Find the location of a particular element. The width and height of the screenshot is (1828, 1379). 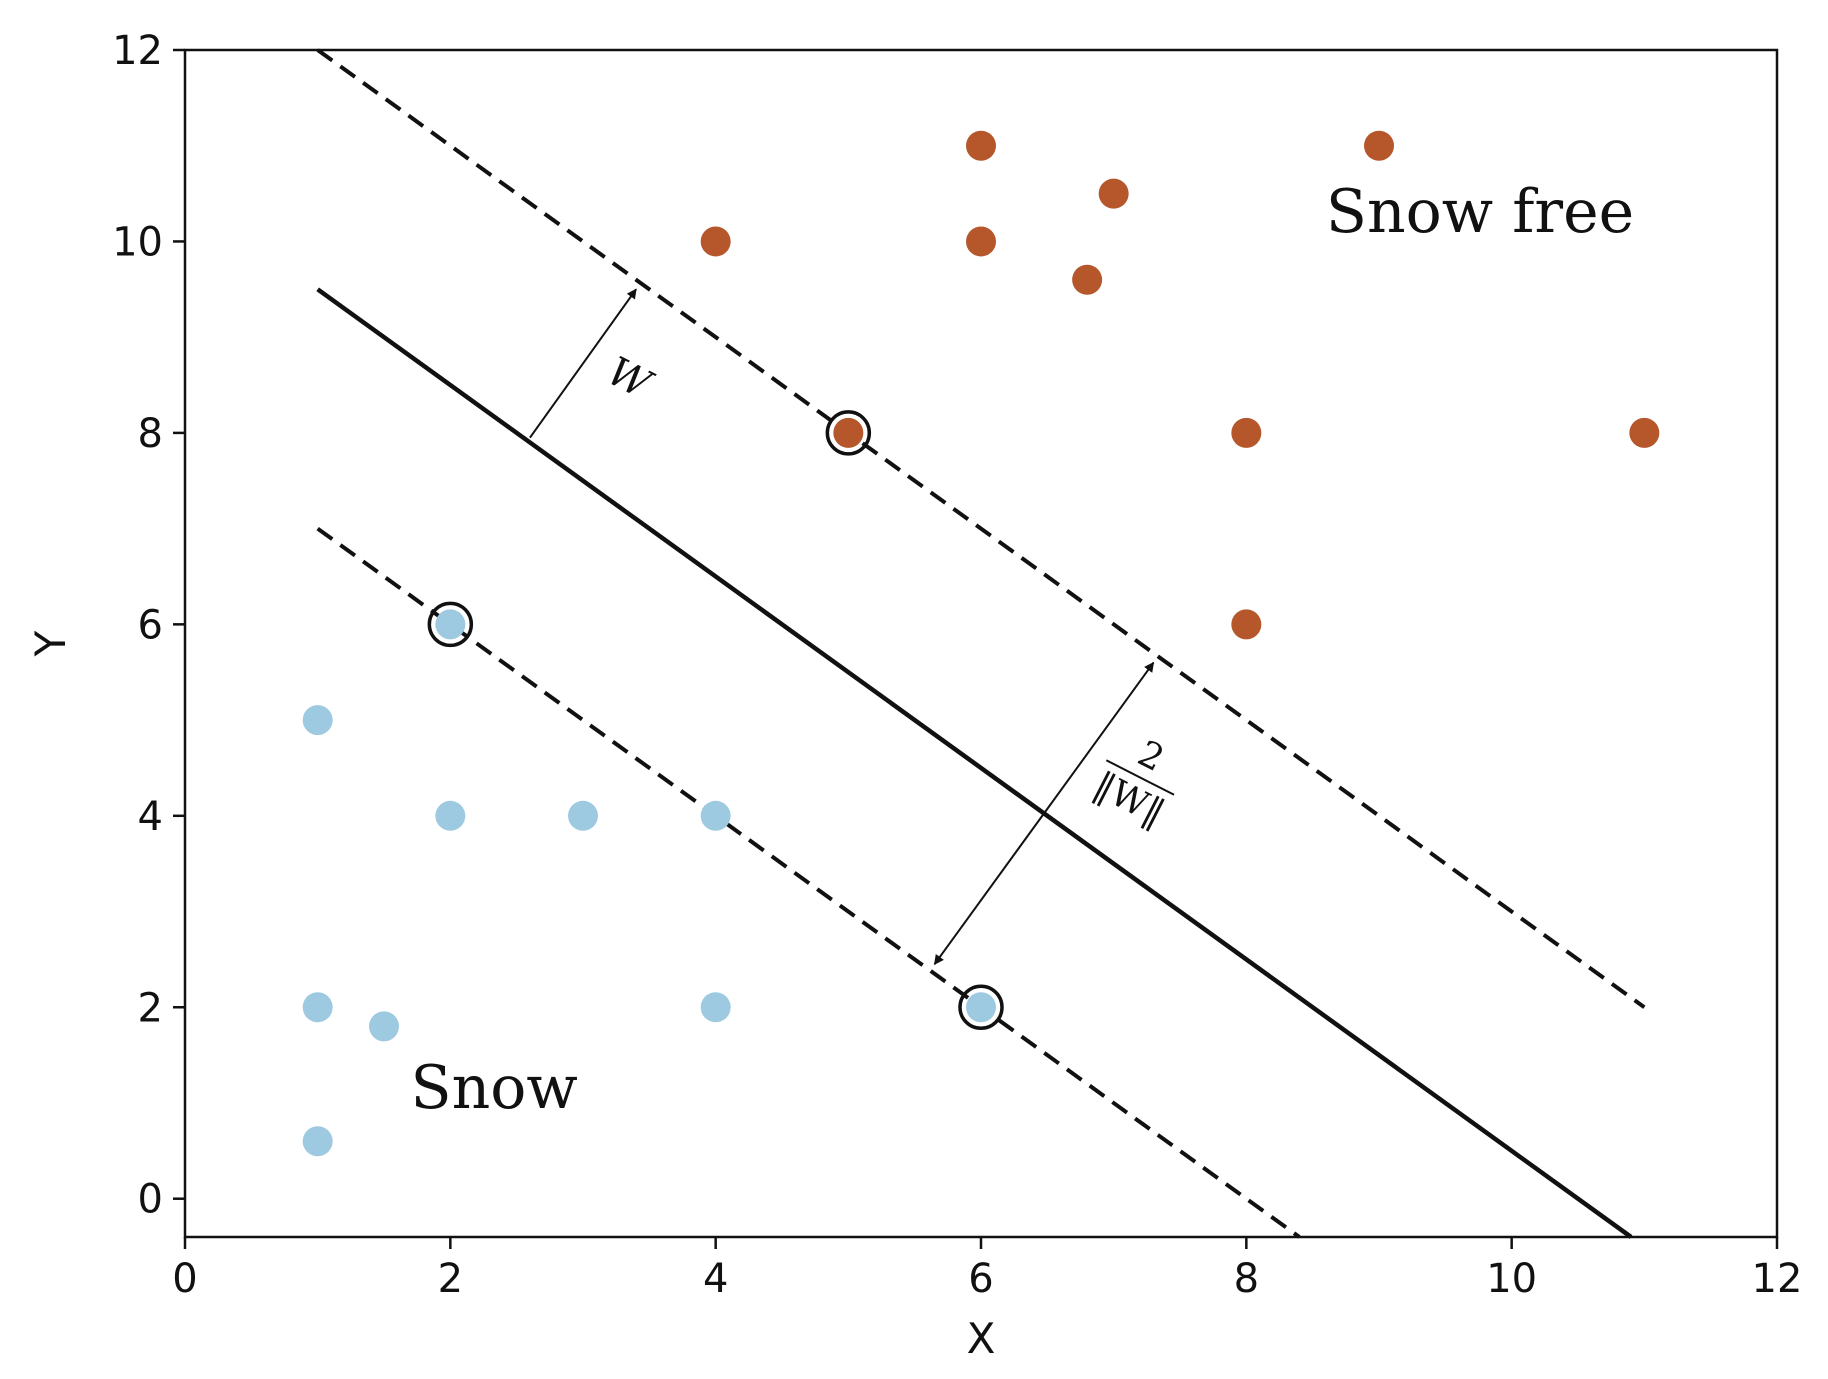

region-label-snow-free: Snow free is located at coordinates (1480, 212).